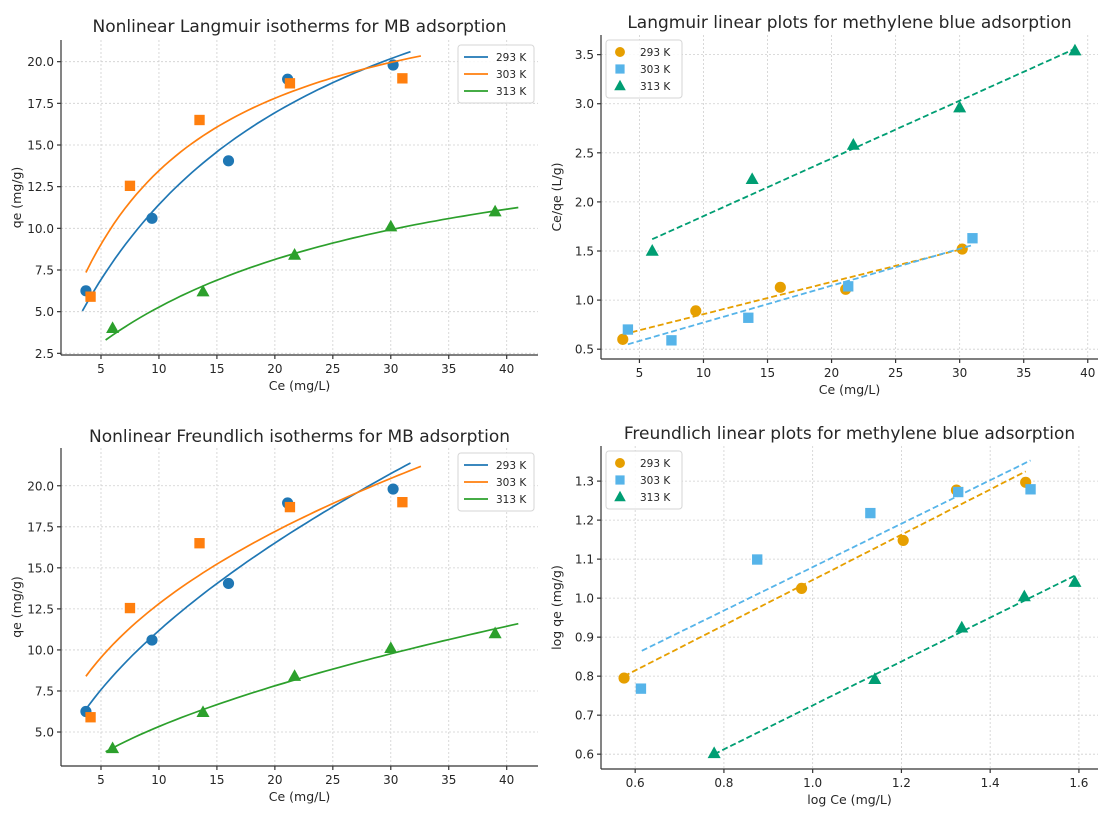  I want to click on x-tick-label: 10, so click(703, 373).